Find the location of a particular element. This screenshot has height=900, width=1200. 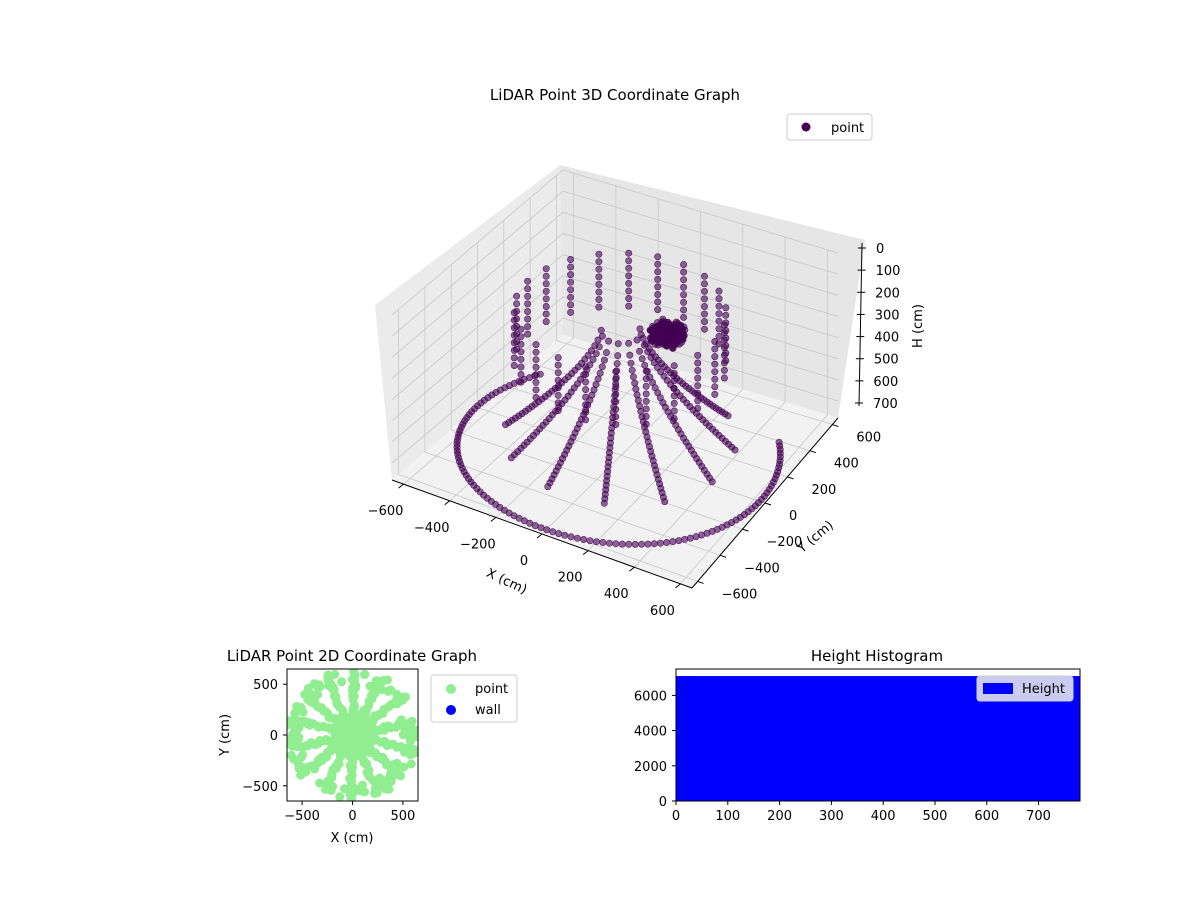

x-tick-label-hist: 500 is located at coordinates (935, 816).